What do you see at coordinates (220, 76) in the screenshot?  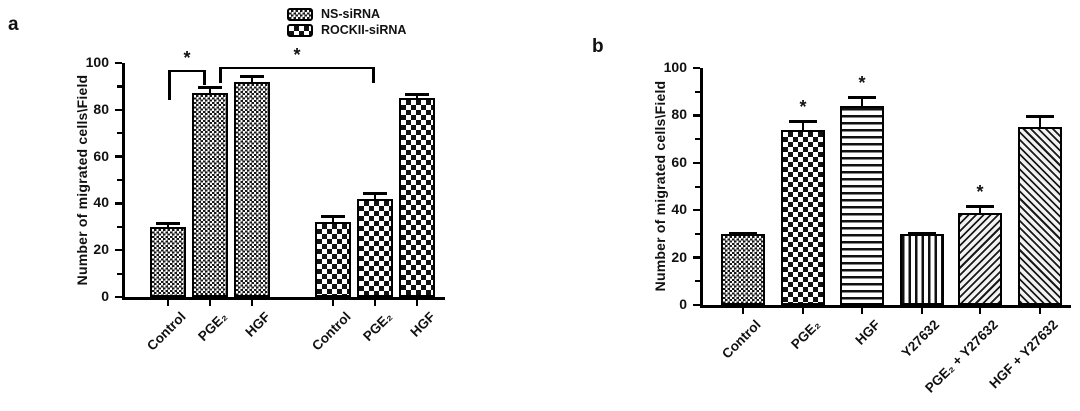 I see `bracket-left-drop` at bounding box center [220, 76].